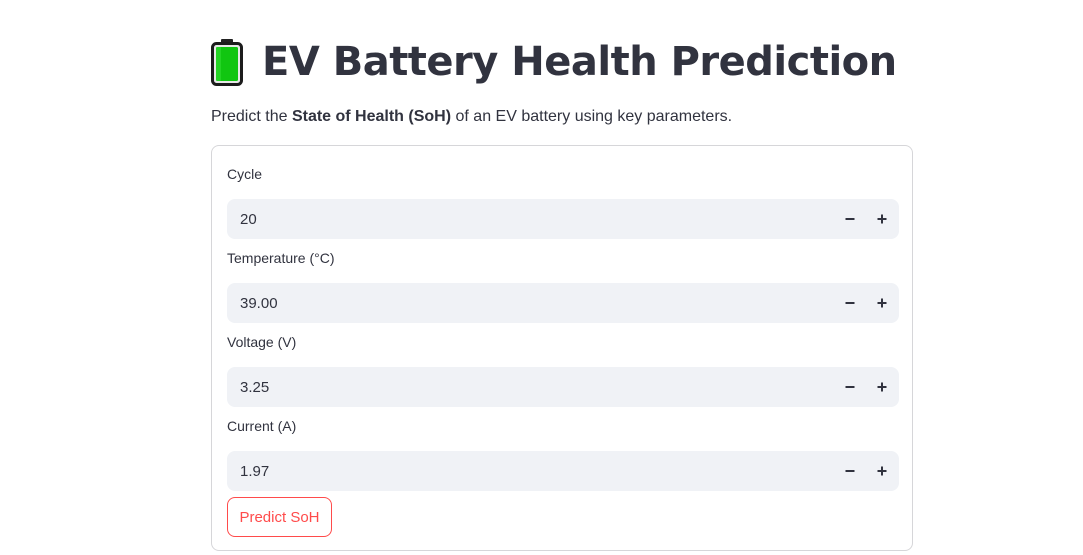 The height and width of the screenshot is (555, 1083). I want to click on voltage-input, so click(517, 387).